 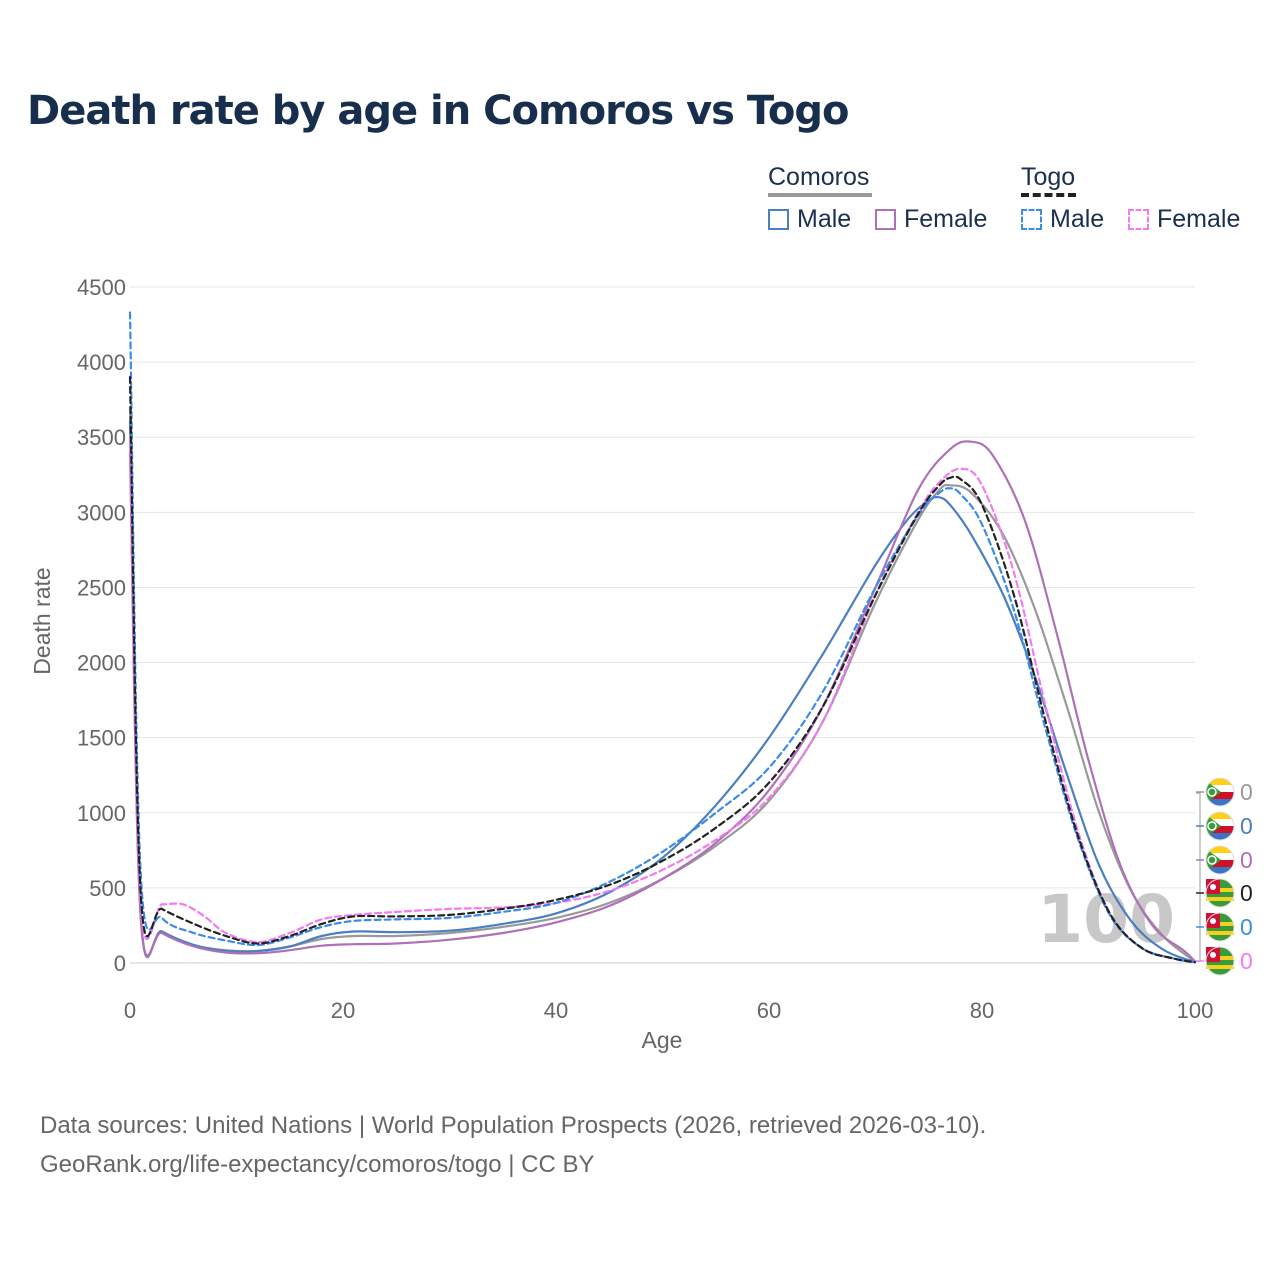 I want to click on end-label-togo-female: 0, so click(x=1224, y=961).